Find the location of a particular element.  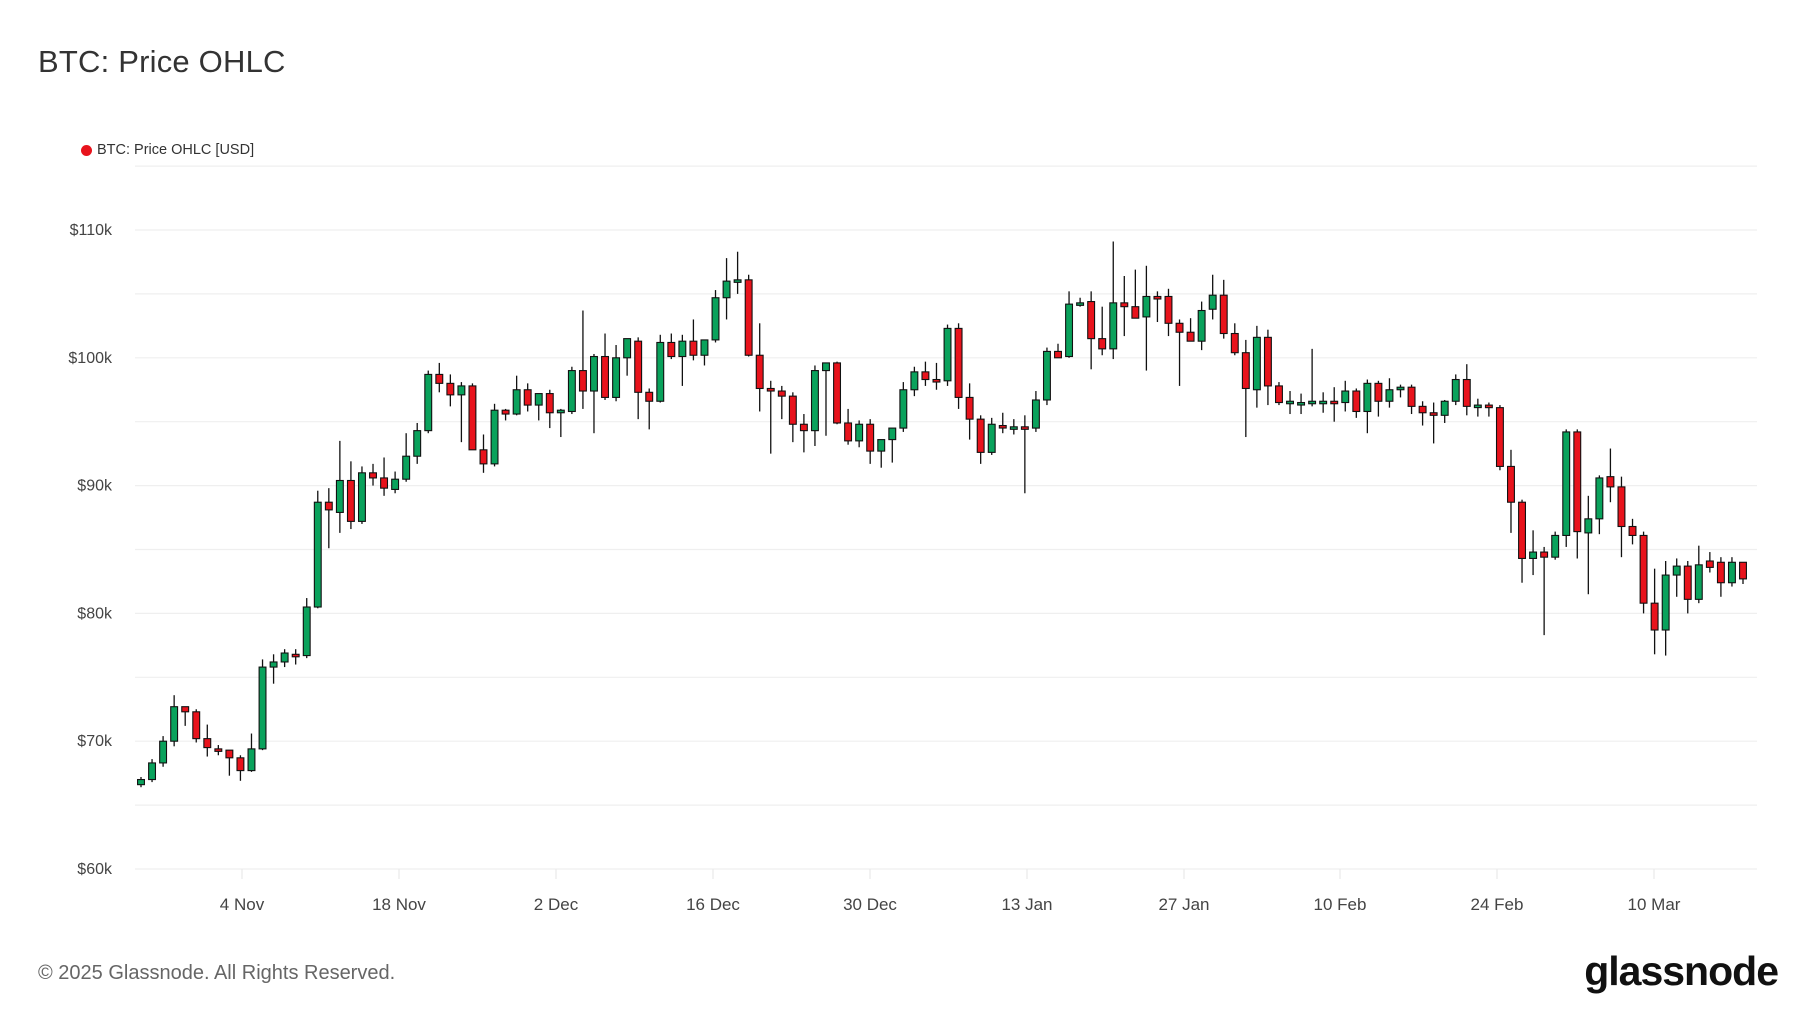

y-tick-label: $90k is located at coordinates (95, 486).